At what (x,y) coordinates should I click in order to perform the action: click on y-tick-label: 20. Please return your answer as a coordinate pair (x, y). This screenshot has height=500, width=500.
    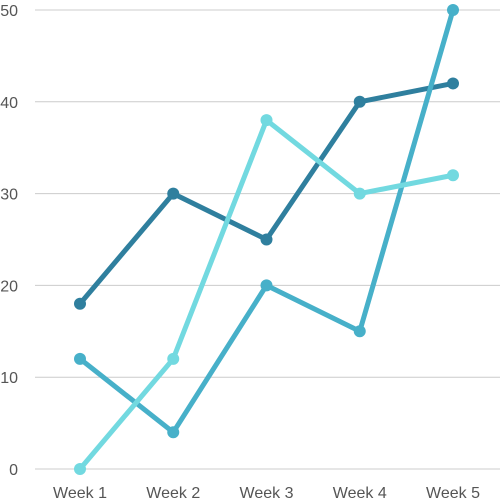
    Looking at the image, I should click on (9, 286).